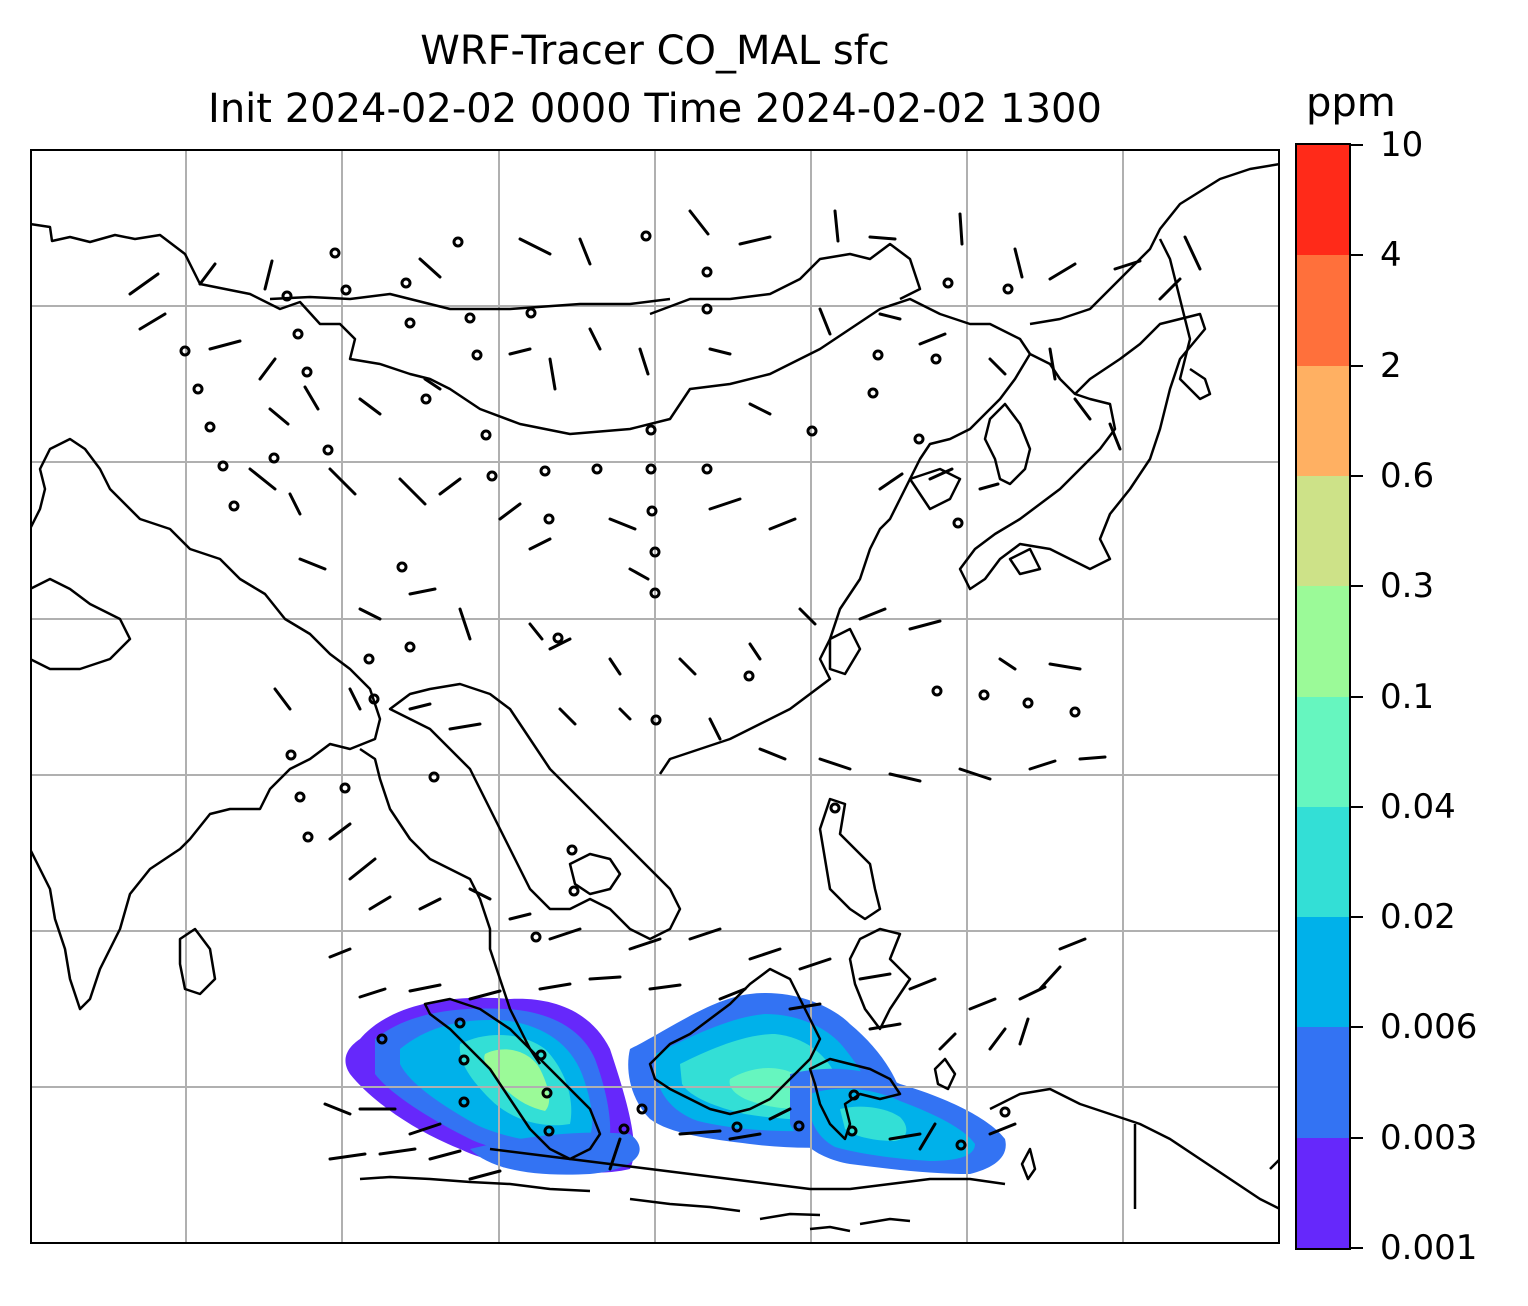 This screenshot has height=1306, width=1528. I want to click on colorbar-tick-label: 0.6, so click(1407, 475).